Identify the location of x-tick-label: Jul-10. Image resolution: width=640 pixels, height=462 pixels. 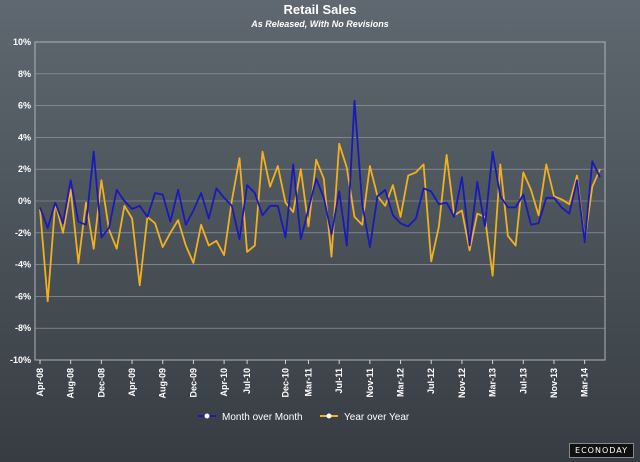
(247, 381).